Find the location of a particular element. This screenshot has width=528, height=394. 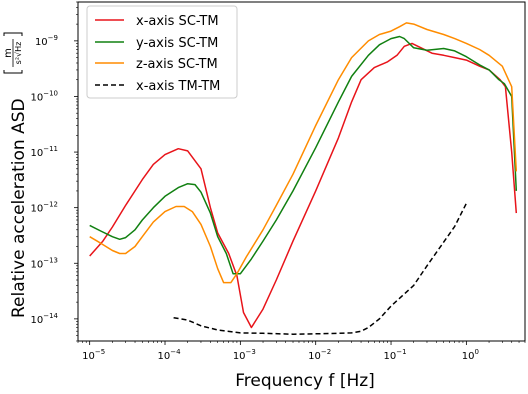

x-tick-label: 10⁻³ is located at coordinates (244, 355).